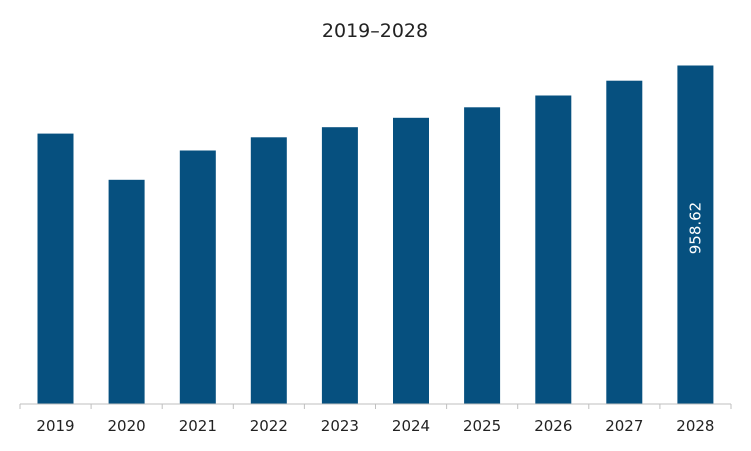 This screenshot has width=751, height=451. What do you see at coordinates (624, 426) in the screenshot?
I see `x-tick-label-2027: 2027` at bounding box center [624, 426].